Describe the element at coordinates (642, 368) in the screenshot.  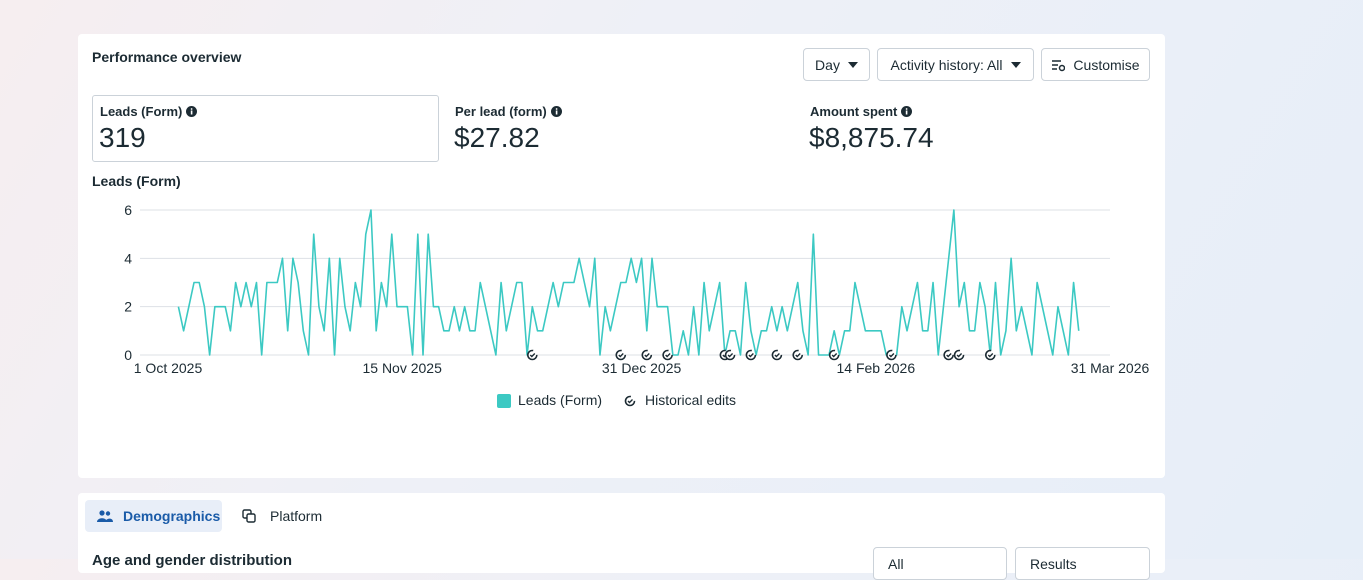
I see `x-tick-label: 31 Dec 2025` at that location.